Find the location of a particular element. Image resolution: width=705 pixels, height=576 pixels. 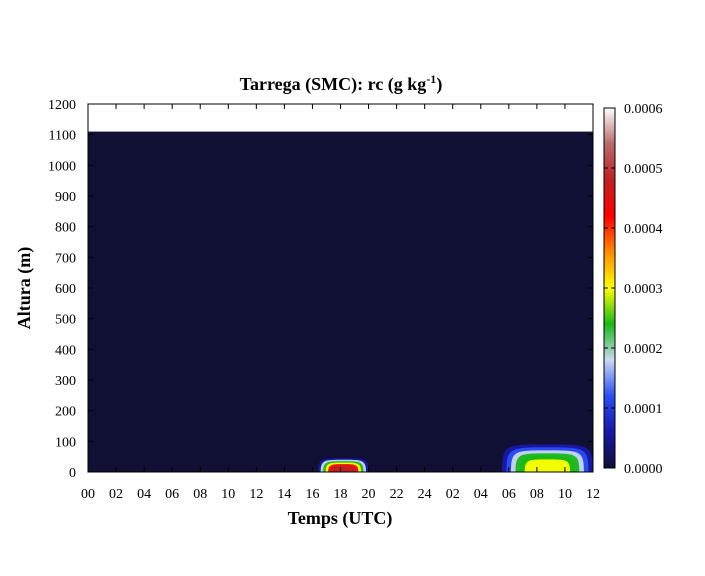

colorbar-tick-label: 0.0004 is located at coordinates (643, 229).